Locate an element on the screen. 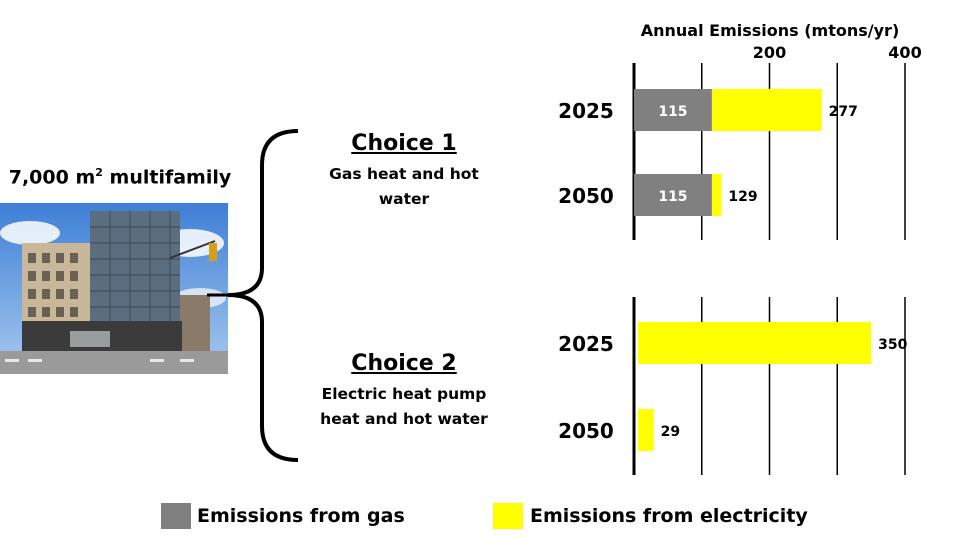 Image resolution: width=968 pixels, height=541 pixels. bar-gas-label-1-2050: 115 is located at coordinates (672, 197).